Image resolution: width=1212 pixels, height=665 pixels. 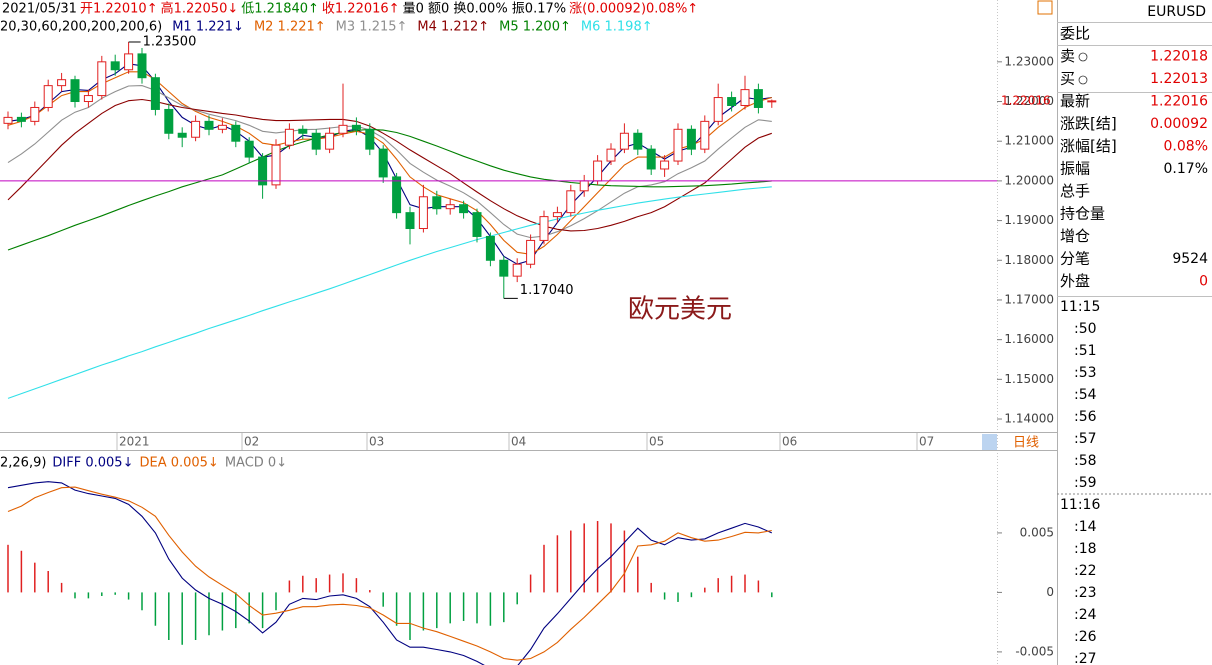 I want to click on quote-value: 0, so click(x=1203, y=282).